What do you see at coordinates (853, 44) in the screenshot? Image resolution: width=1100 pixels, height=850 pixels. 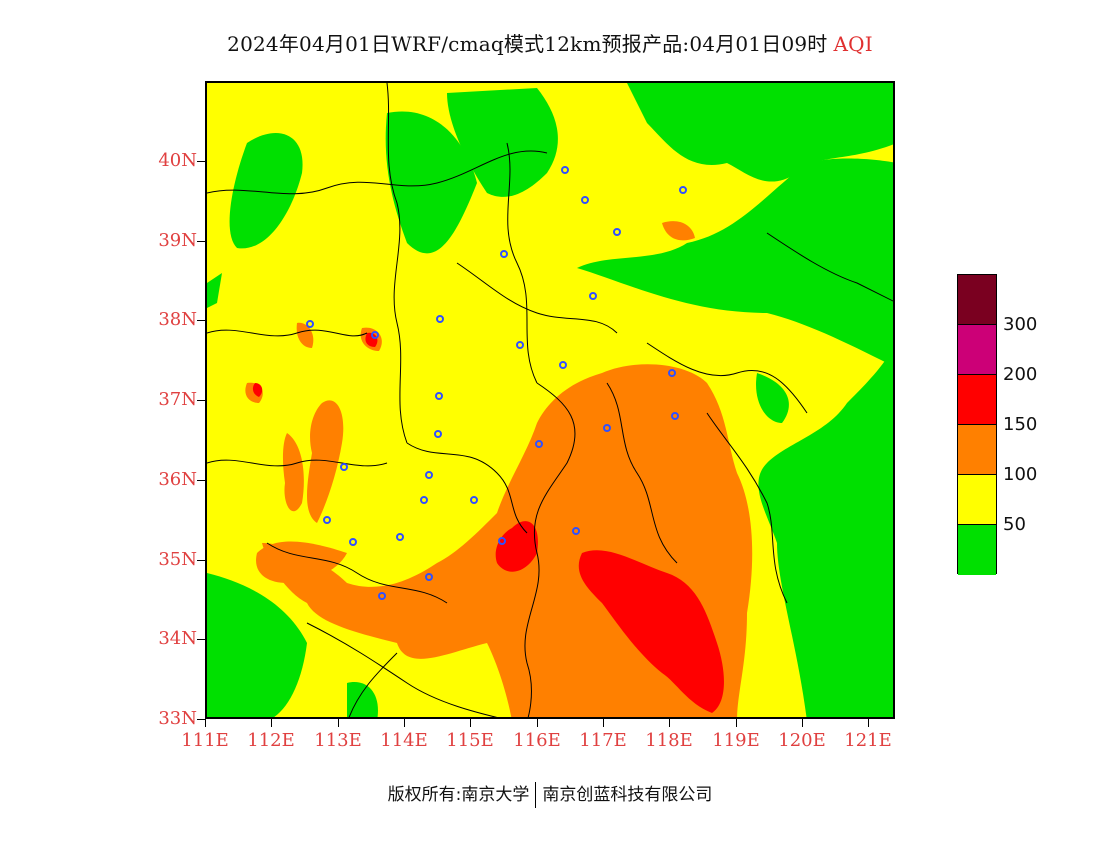 I see `title-variable: AQI` at bounding box center [853, 44].